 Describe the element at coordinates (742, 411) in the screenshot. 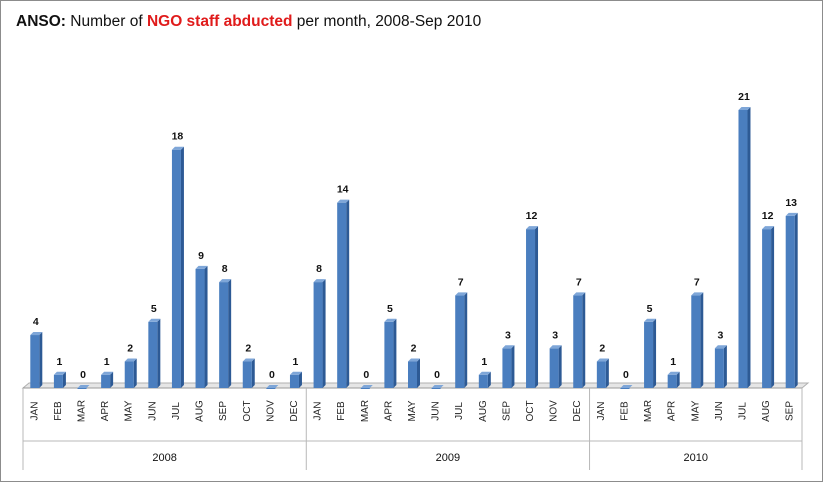

I see `category-label: JUL` at that location.